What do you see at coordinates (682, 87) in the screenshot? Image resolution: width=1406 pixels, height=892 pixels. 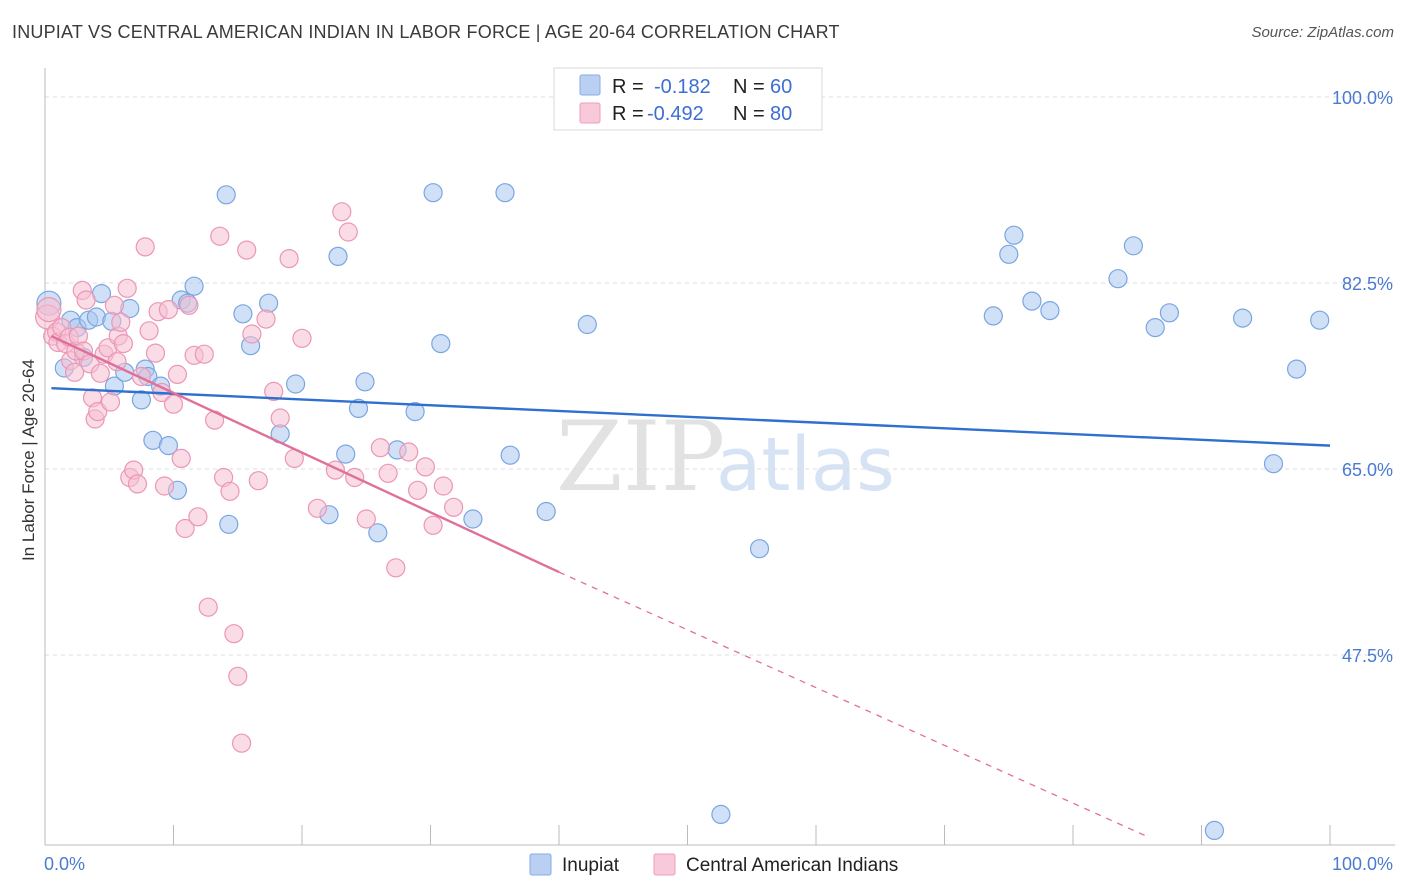 I see `stats-r-value-1: -0.182` at bounding box center [682, 87].